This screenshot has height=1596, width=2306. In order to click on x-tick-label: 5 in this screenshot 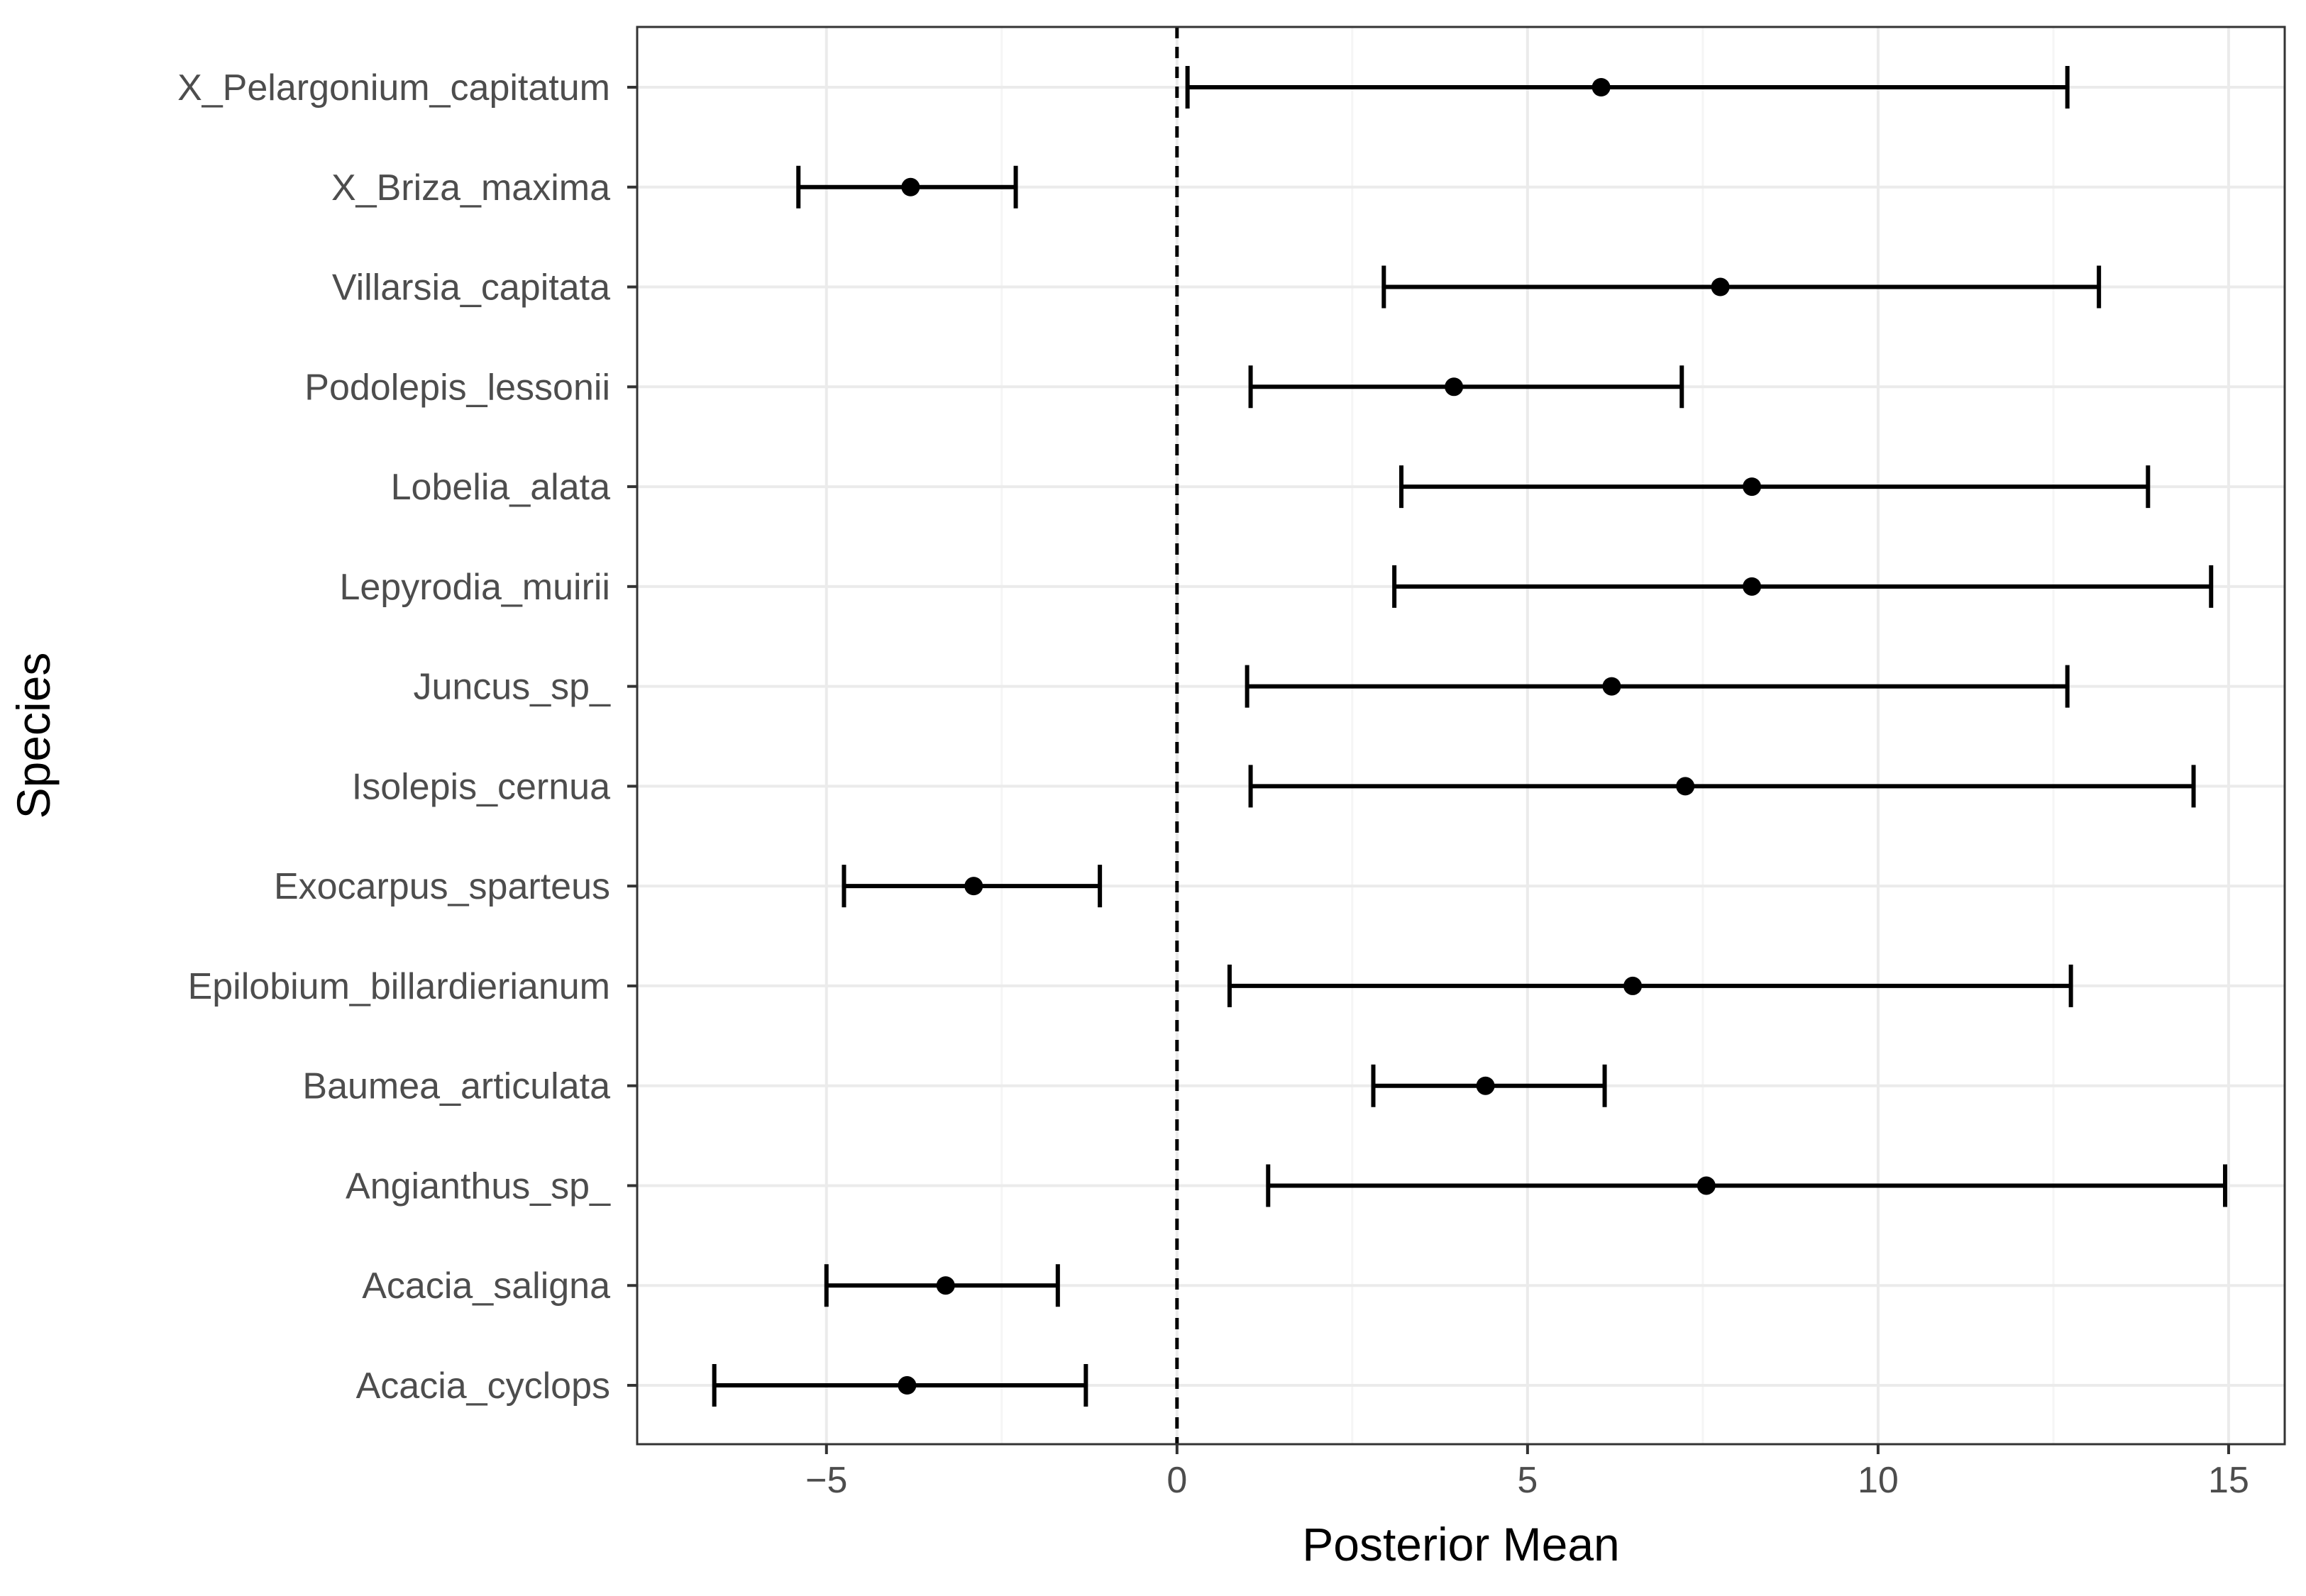, I will do `click(1527, 1480)`.